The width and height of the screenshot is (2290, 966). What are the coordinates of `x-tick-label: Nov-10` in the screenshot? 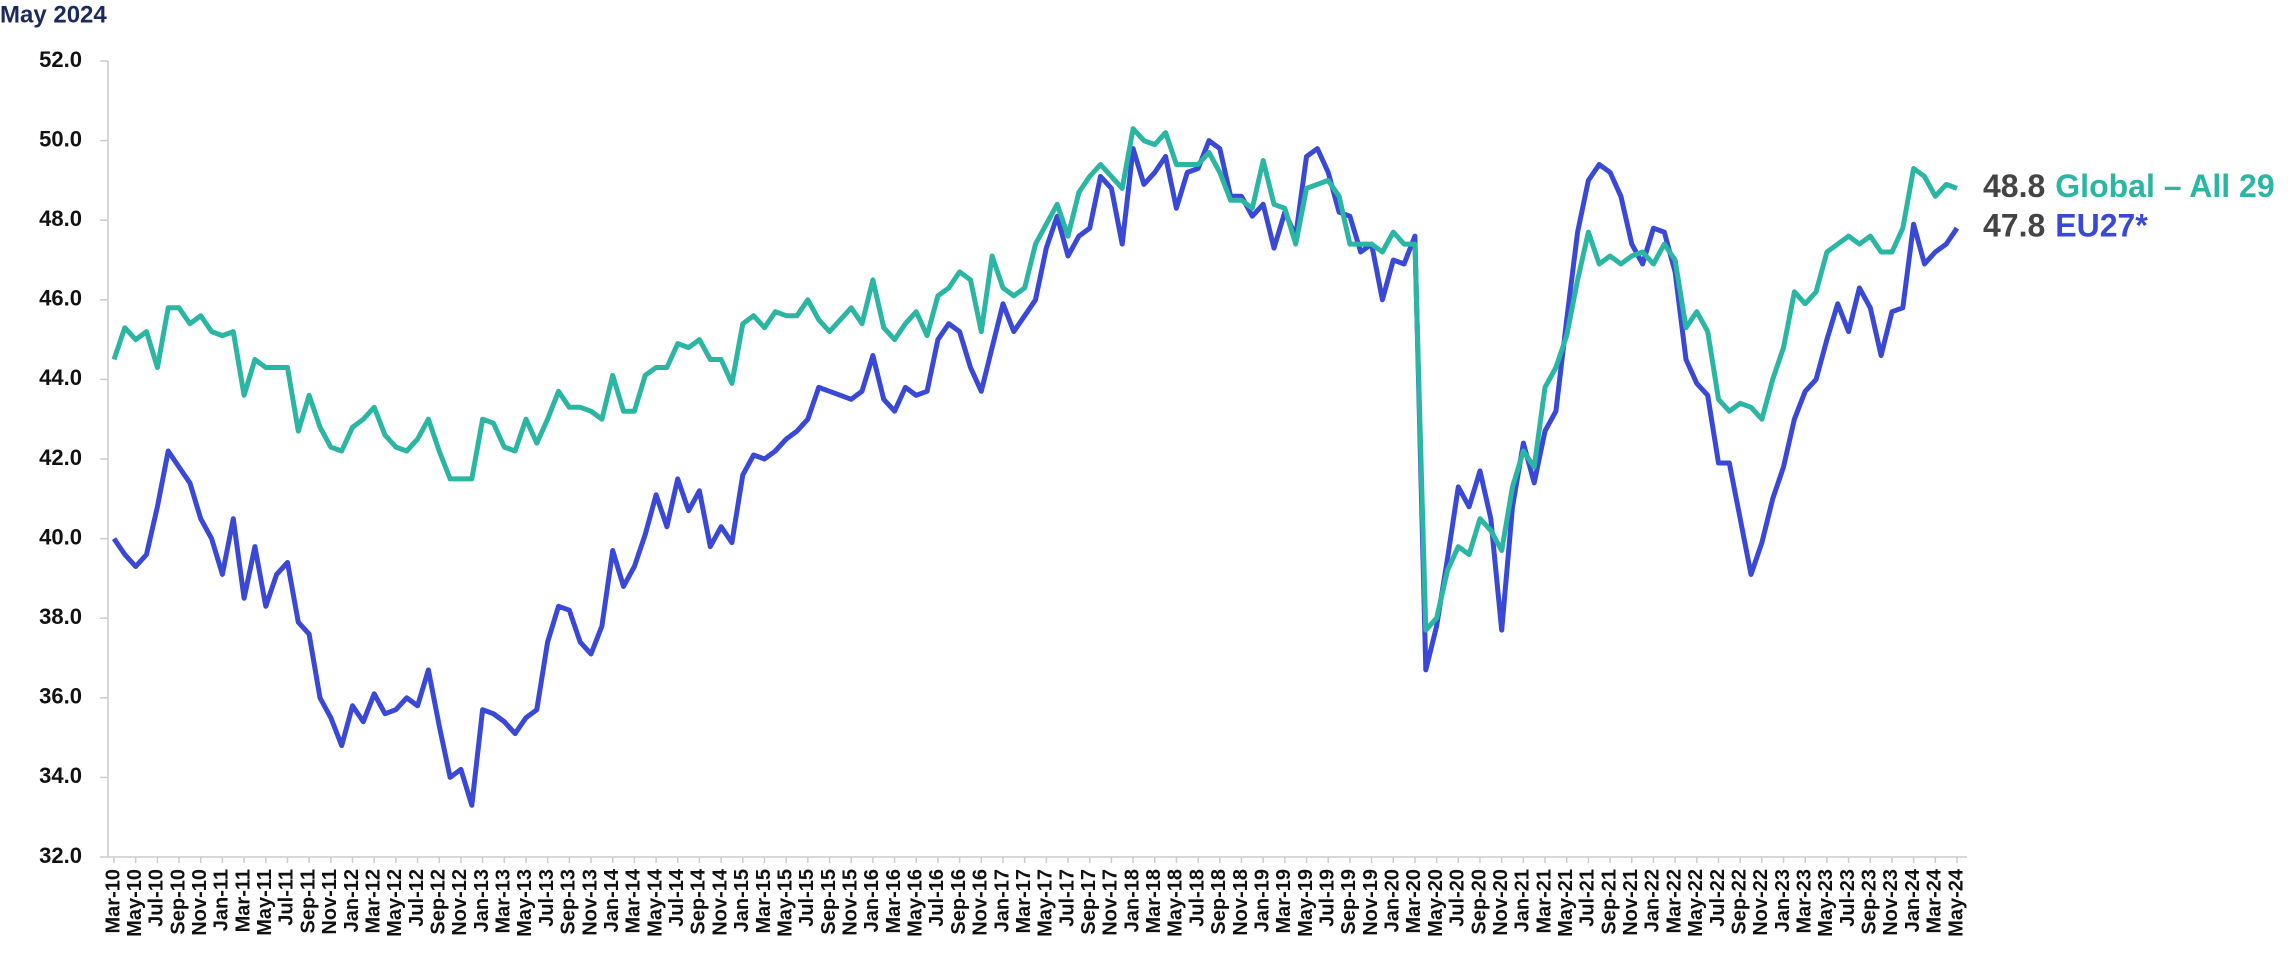 It's located at (200, 902).